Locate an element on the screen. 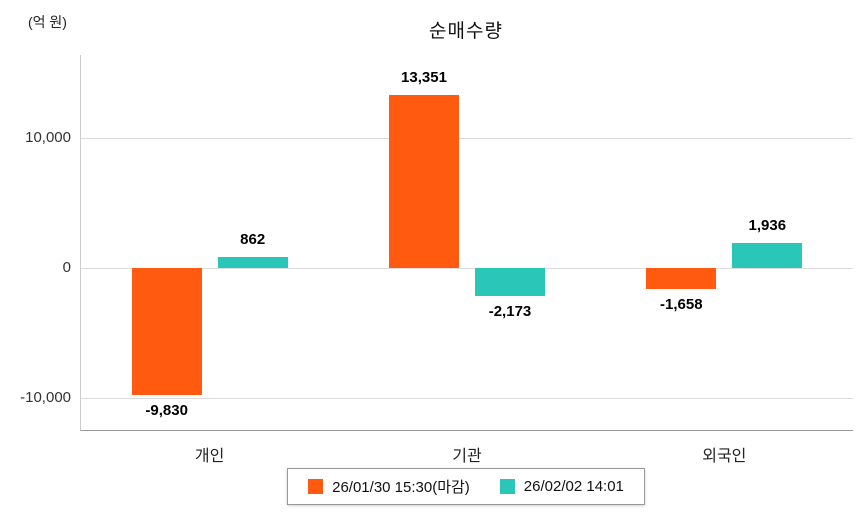 The width and height of the screenshot is (863, 520). category-label: 외국인 is located at coordinates (724, 456).